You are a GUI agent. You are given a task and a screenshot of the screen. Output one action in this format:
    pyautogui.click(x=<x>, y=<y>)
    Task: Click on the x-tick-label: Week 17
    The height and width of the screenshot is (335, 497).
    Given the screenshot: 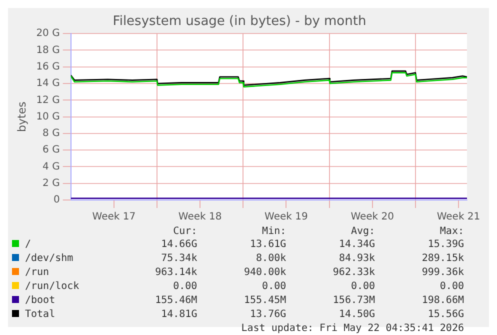 What is the action you would take?
    pyautogui.click(x=114, y=217)
    